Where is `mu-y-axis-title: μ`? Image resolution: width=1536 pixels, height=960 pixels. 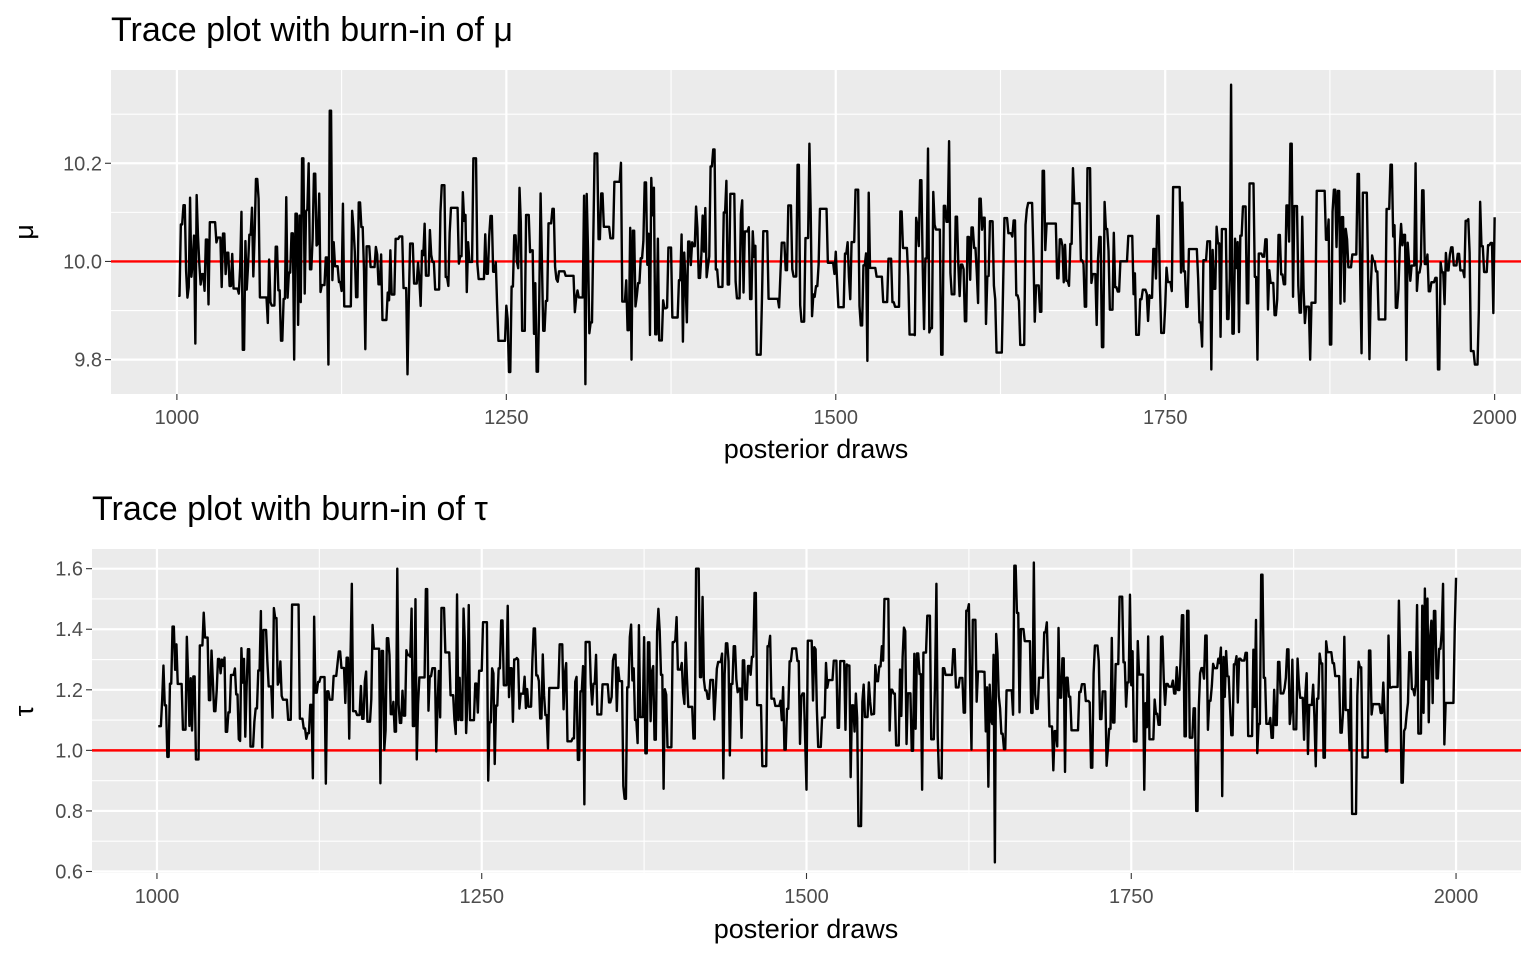
mu-y-axis-title: μ is located at coordinates (24, 232).